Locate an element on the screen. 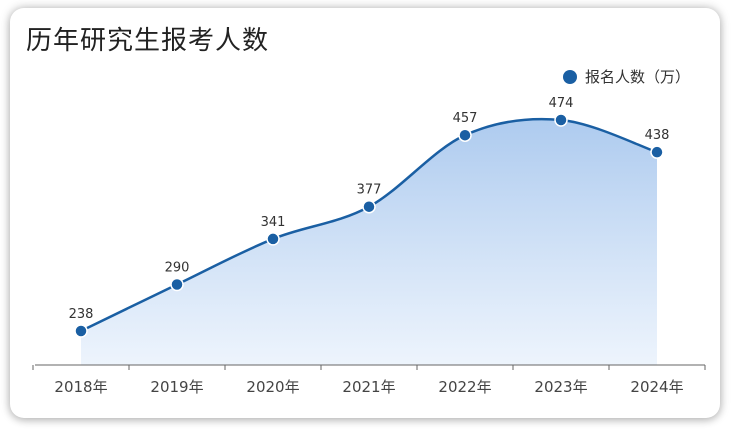 The height and width of the screenshot is (440, 743). data-label: 377 is located at coordinates (369, 190).